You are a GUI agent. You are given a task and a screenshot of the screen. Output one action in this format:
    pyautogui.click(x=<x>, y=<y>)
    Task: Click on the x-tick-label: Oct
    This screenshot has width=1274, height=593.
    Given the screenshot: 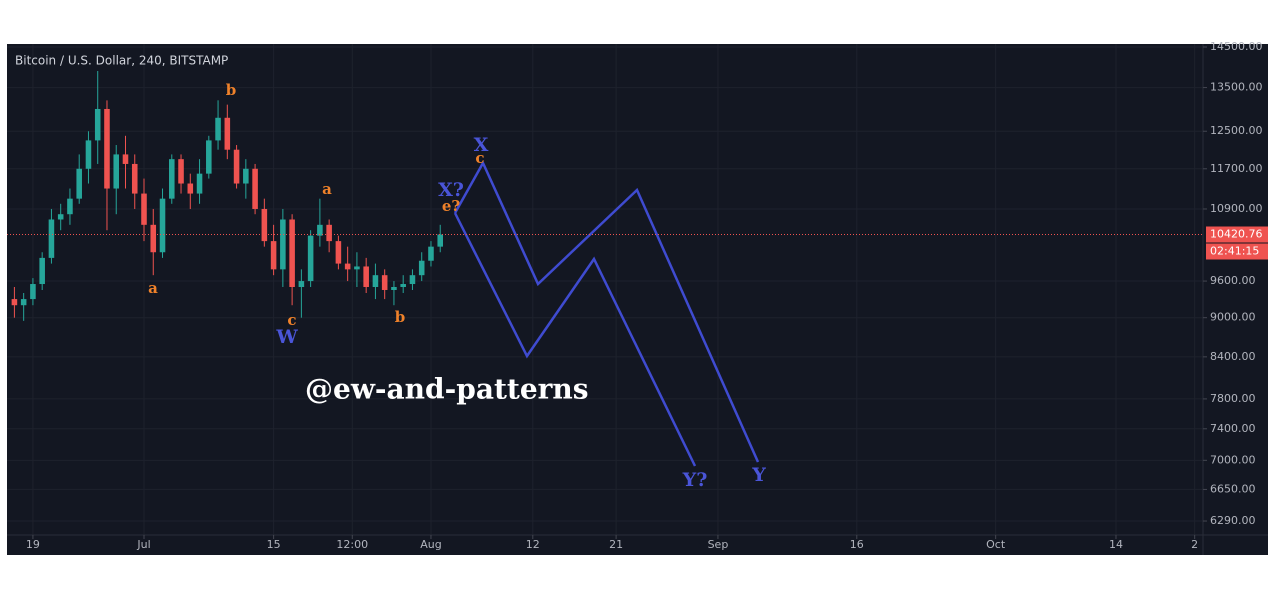 What is the action you would take?
    pyautogui.click(x=996, y=544)
    